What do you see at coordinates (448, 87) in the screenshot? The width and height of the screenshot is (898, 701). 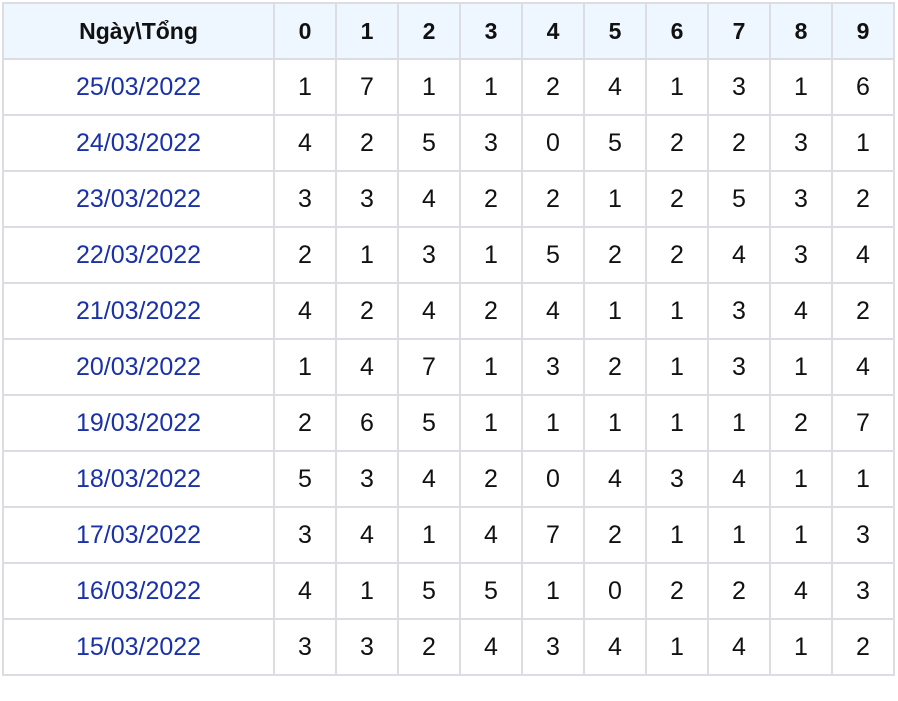 I see `table-row: 25/03/2022 1 7 1 1 2 4 1 3 1 6` at bounding box center [448, 87].